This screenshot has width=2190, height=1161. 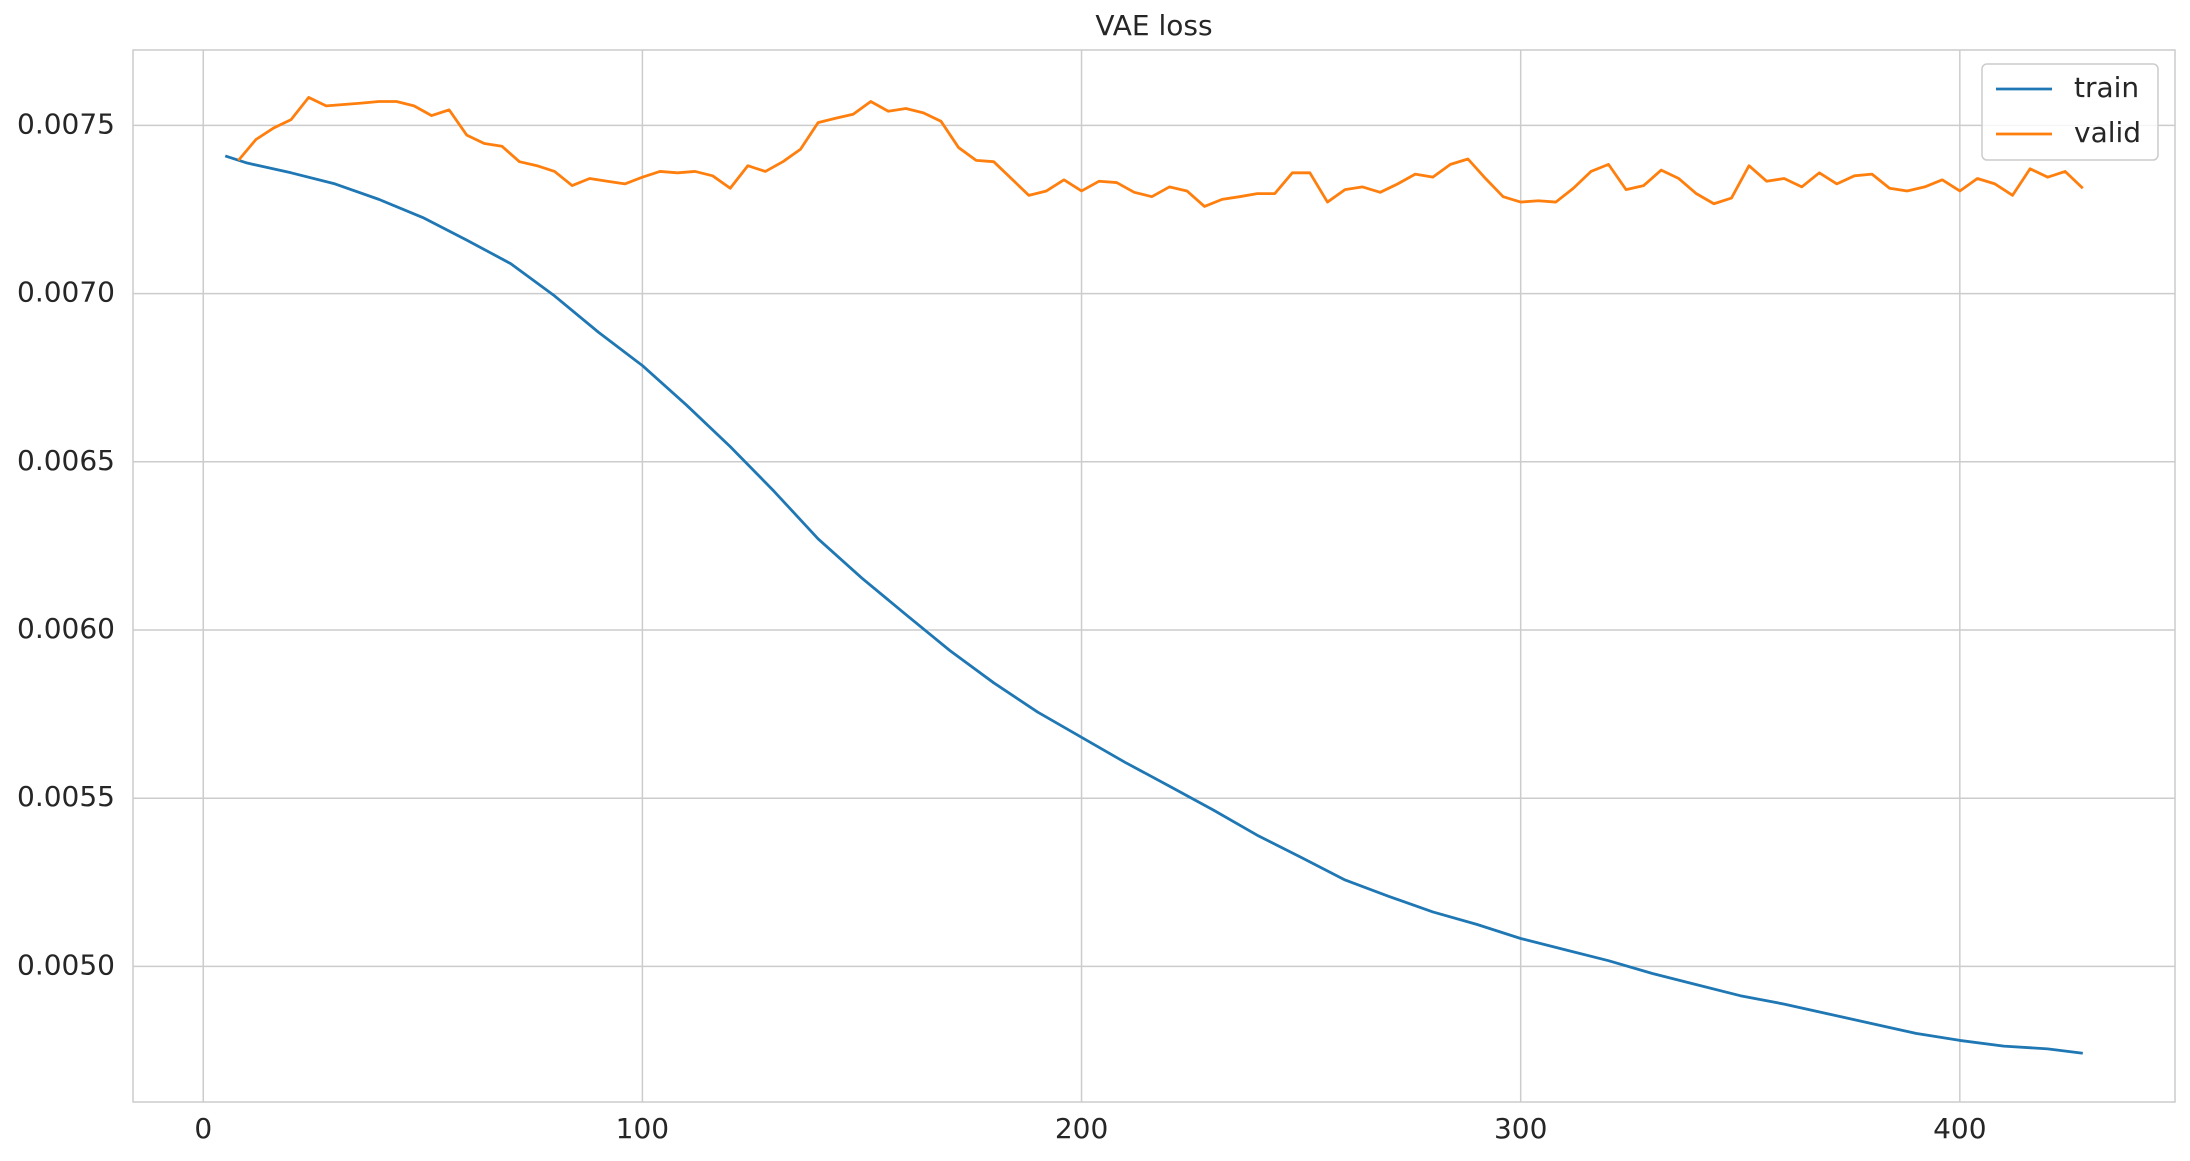 What do you see at coordinates (1153, 25) in the screenshot?
I see `chart-title: VAE loss` at bounding box center [1153, 25].